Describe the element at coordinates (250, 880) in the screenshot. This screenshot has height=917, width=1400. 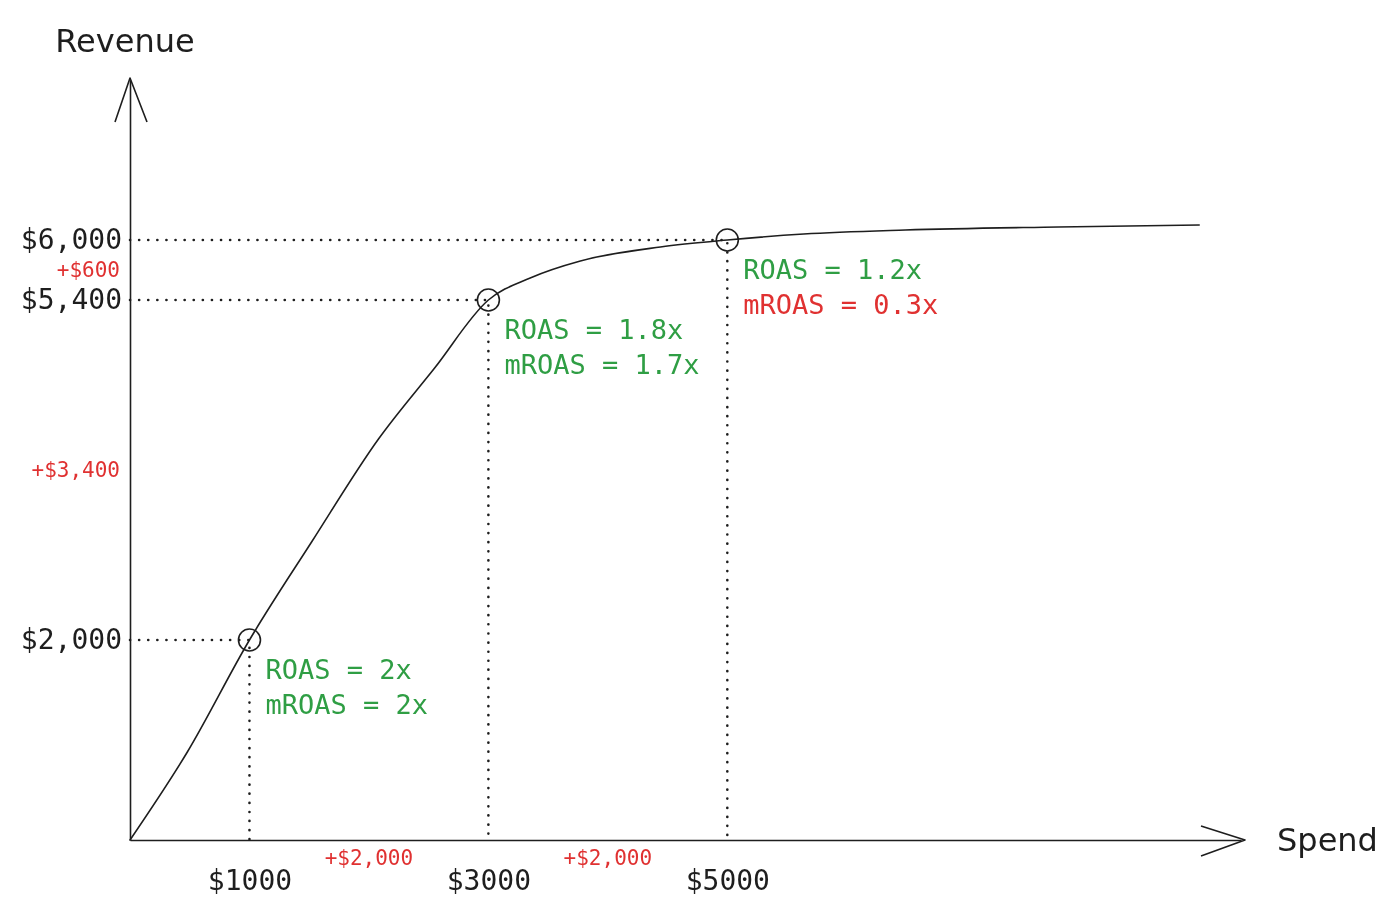
I see `x-tick-label: $1000` at that location.